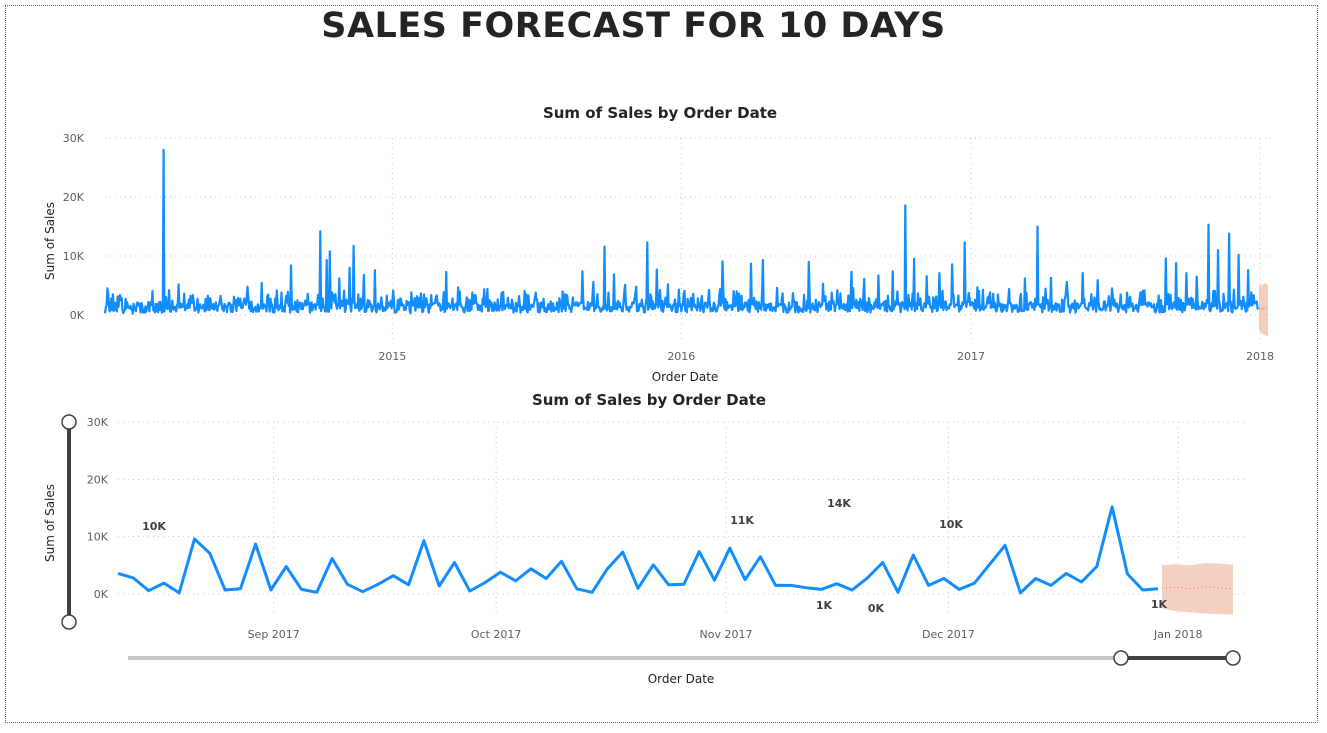 The width and height of the screenshot is (1327, 733). I want to click on chart-2-x-axis-title: Order Date, so click(681, 679).